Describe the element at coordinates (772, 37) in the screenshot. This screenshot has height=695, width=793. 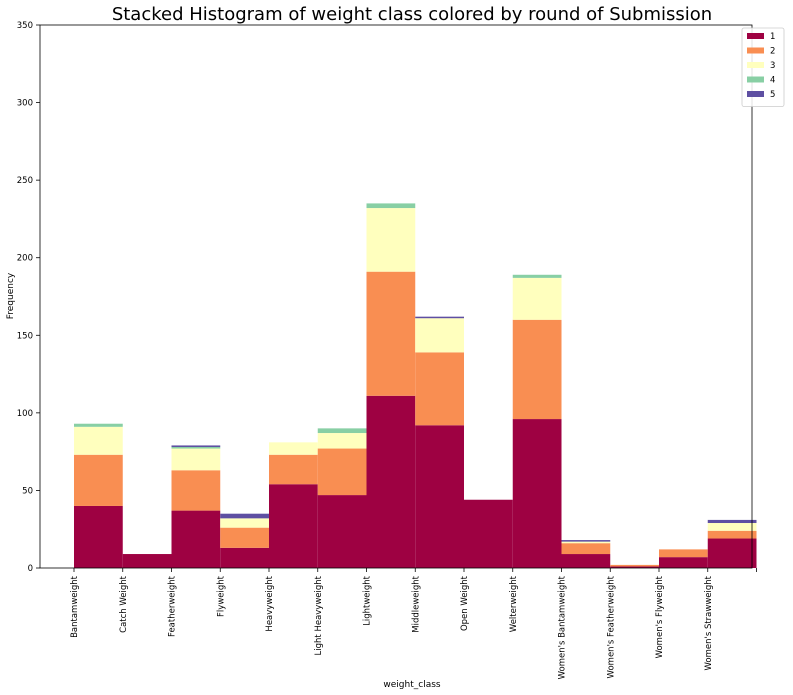
I see `legend-label-1: 1` at that location.